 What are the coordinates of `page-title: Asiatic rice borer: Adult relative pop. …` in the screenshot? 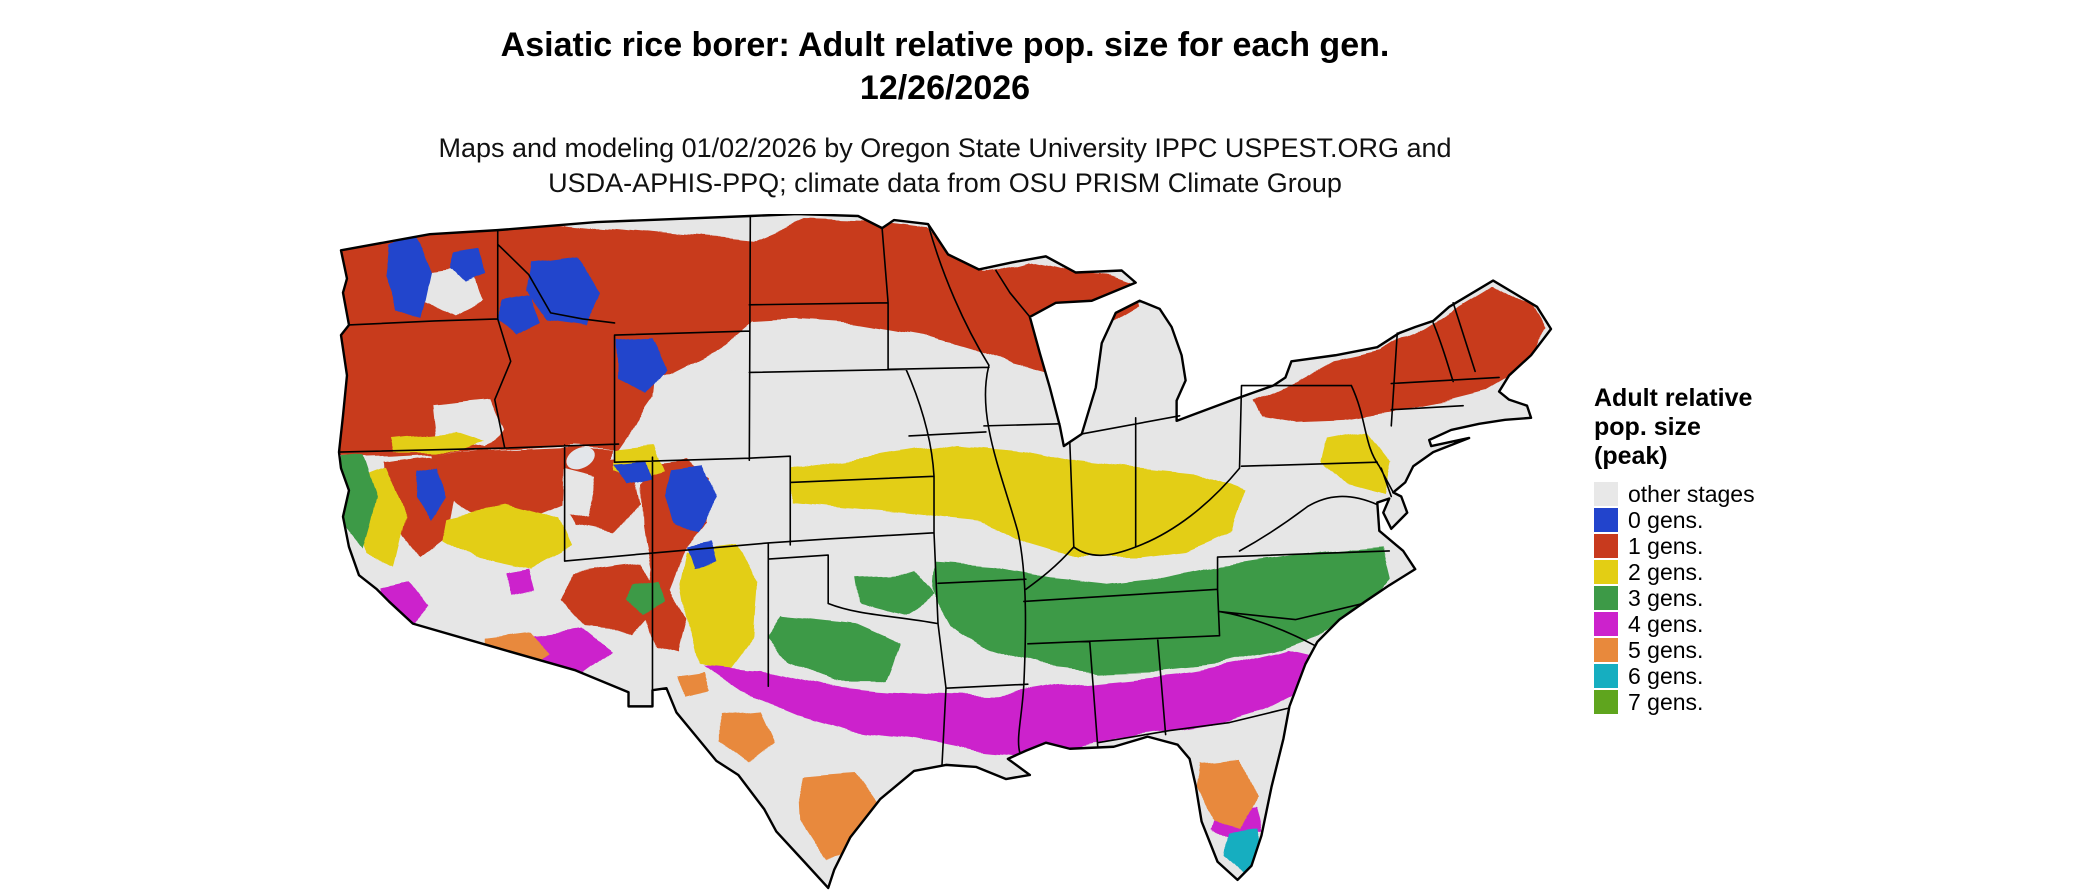 It's located at (945, 45).